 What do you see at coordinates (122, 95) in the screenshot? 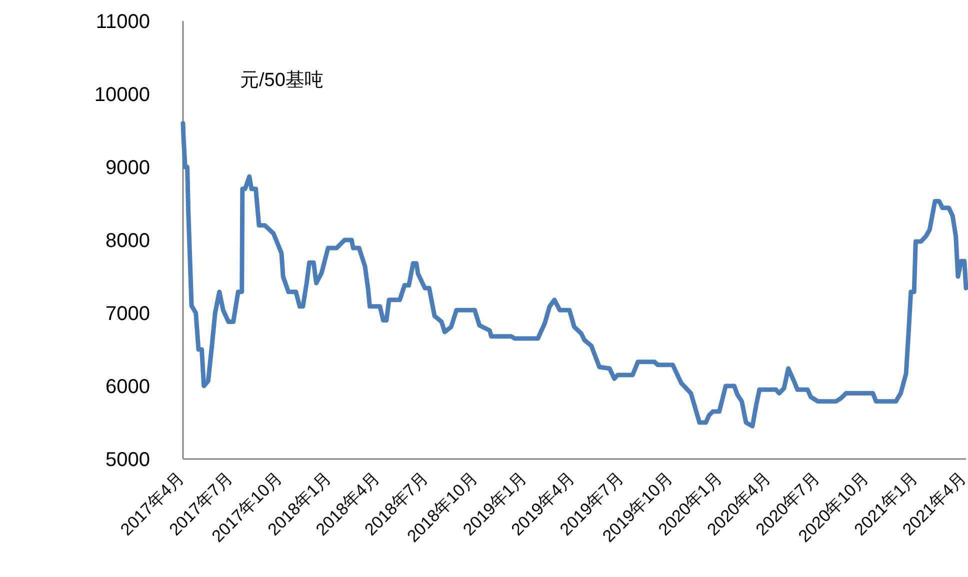
I see `y-tick-label: 10000` at bounding box center [122, 95].